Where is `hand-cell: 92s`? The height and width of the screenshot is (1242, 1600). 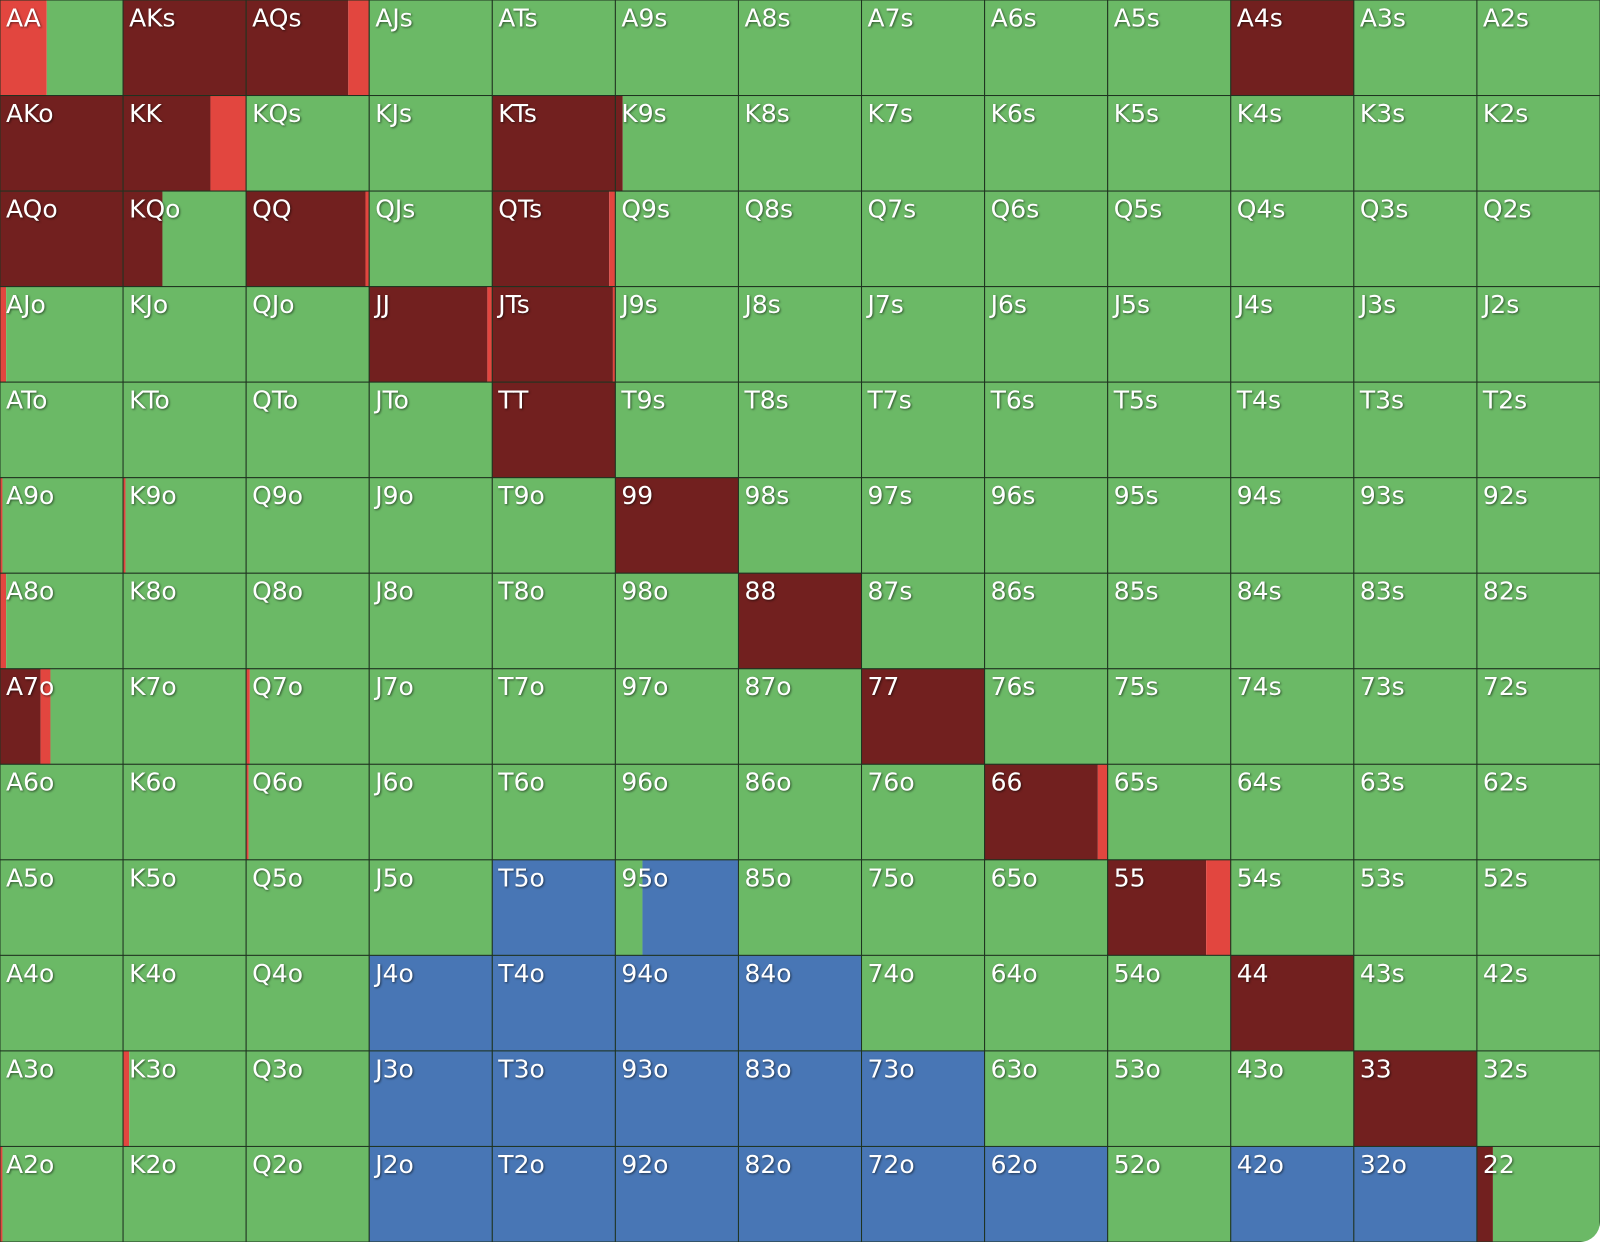
hand-cell: 92s is located at coordinates (1538, 525).